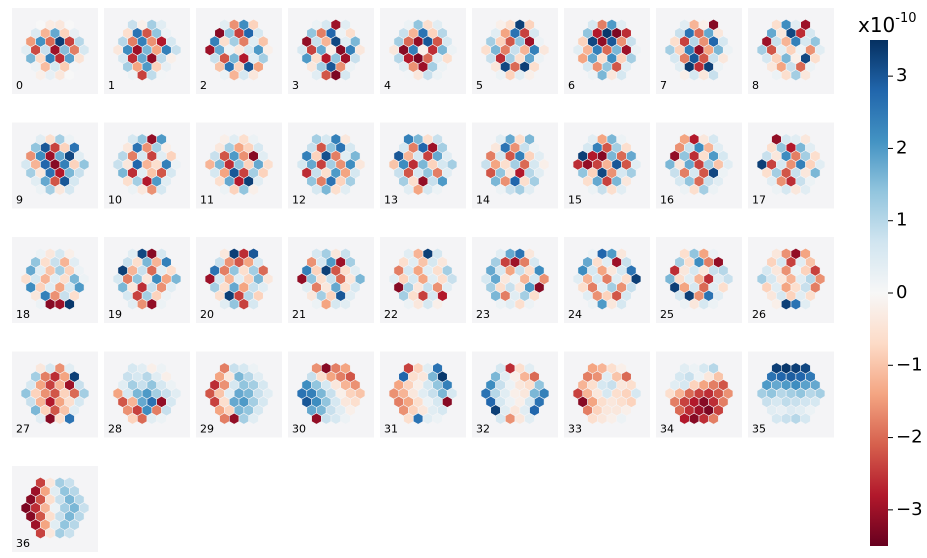  I want to click on panel-label: 11, so click(207, 200).